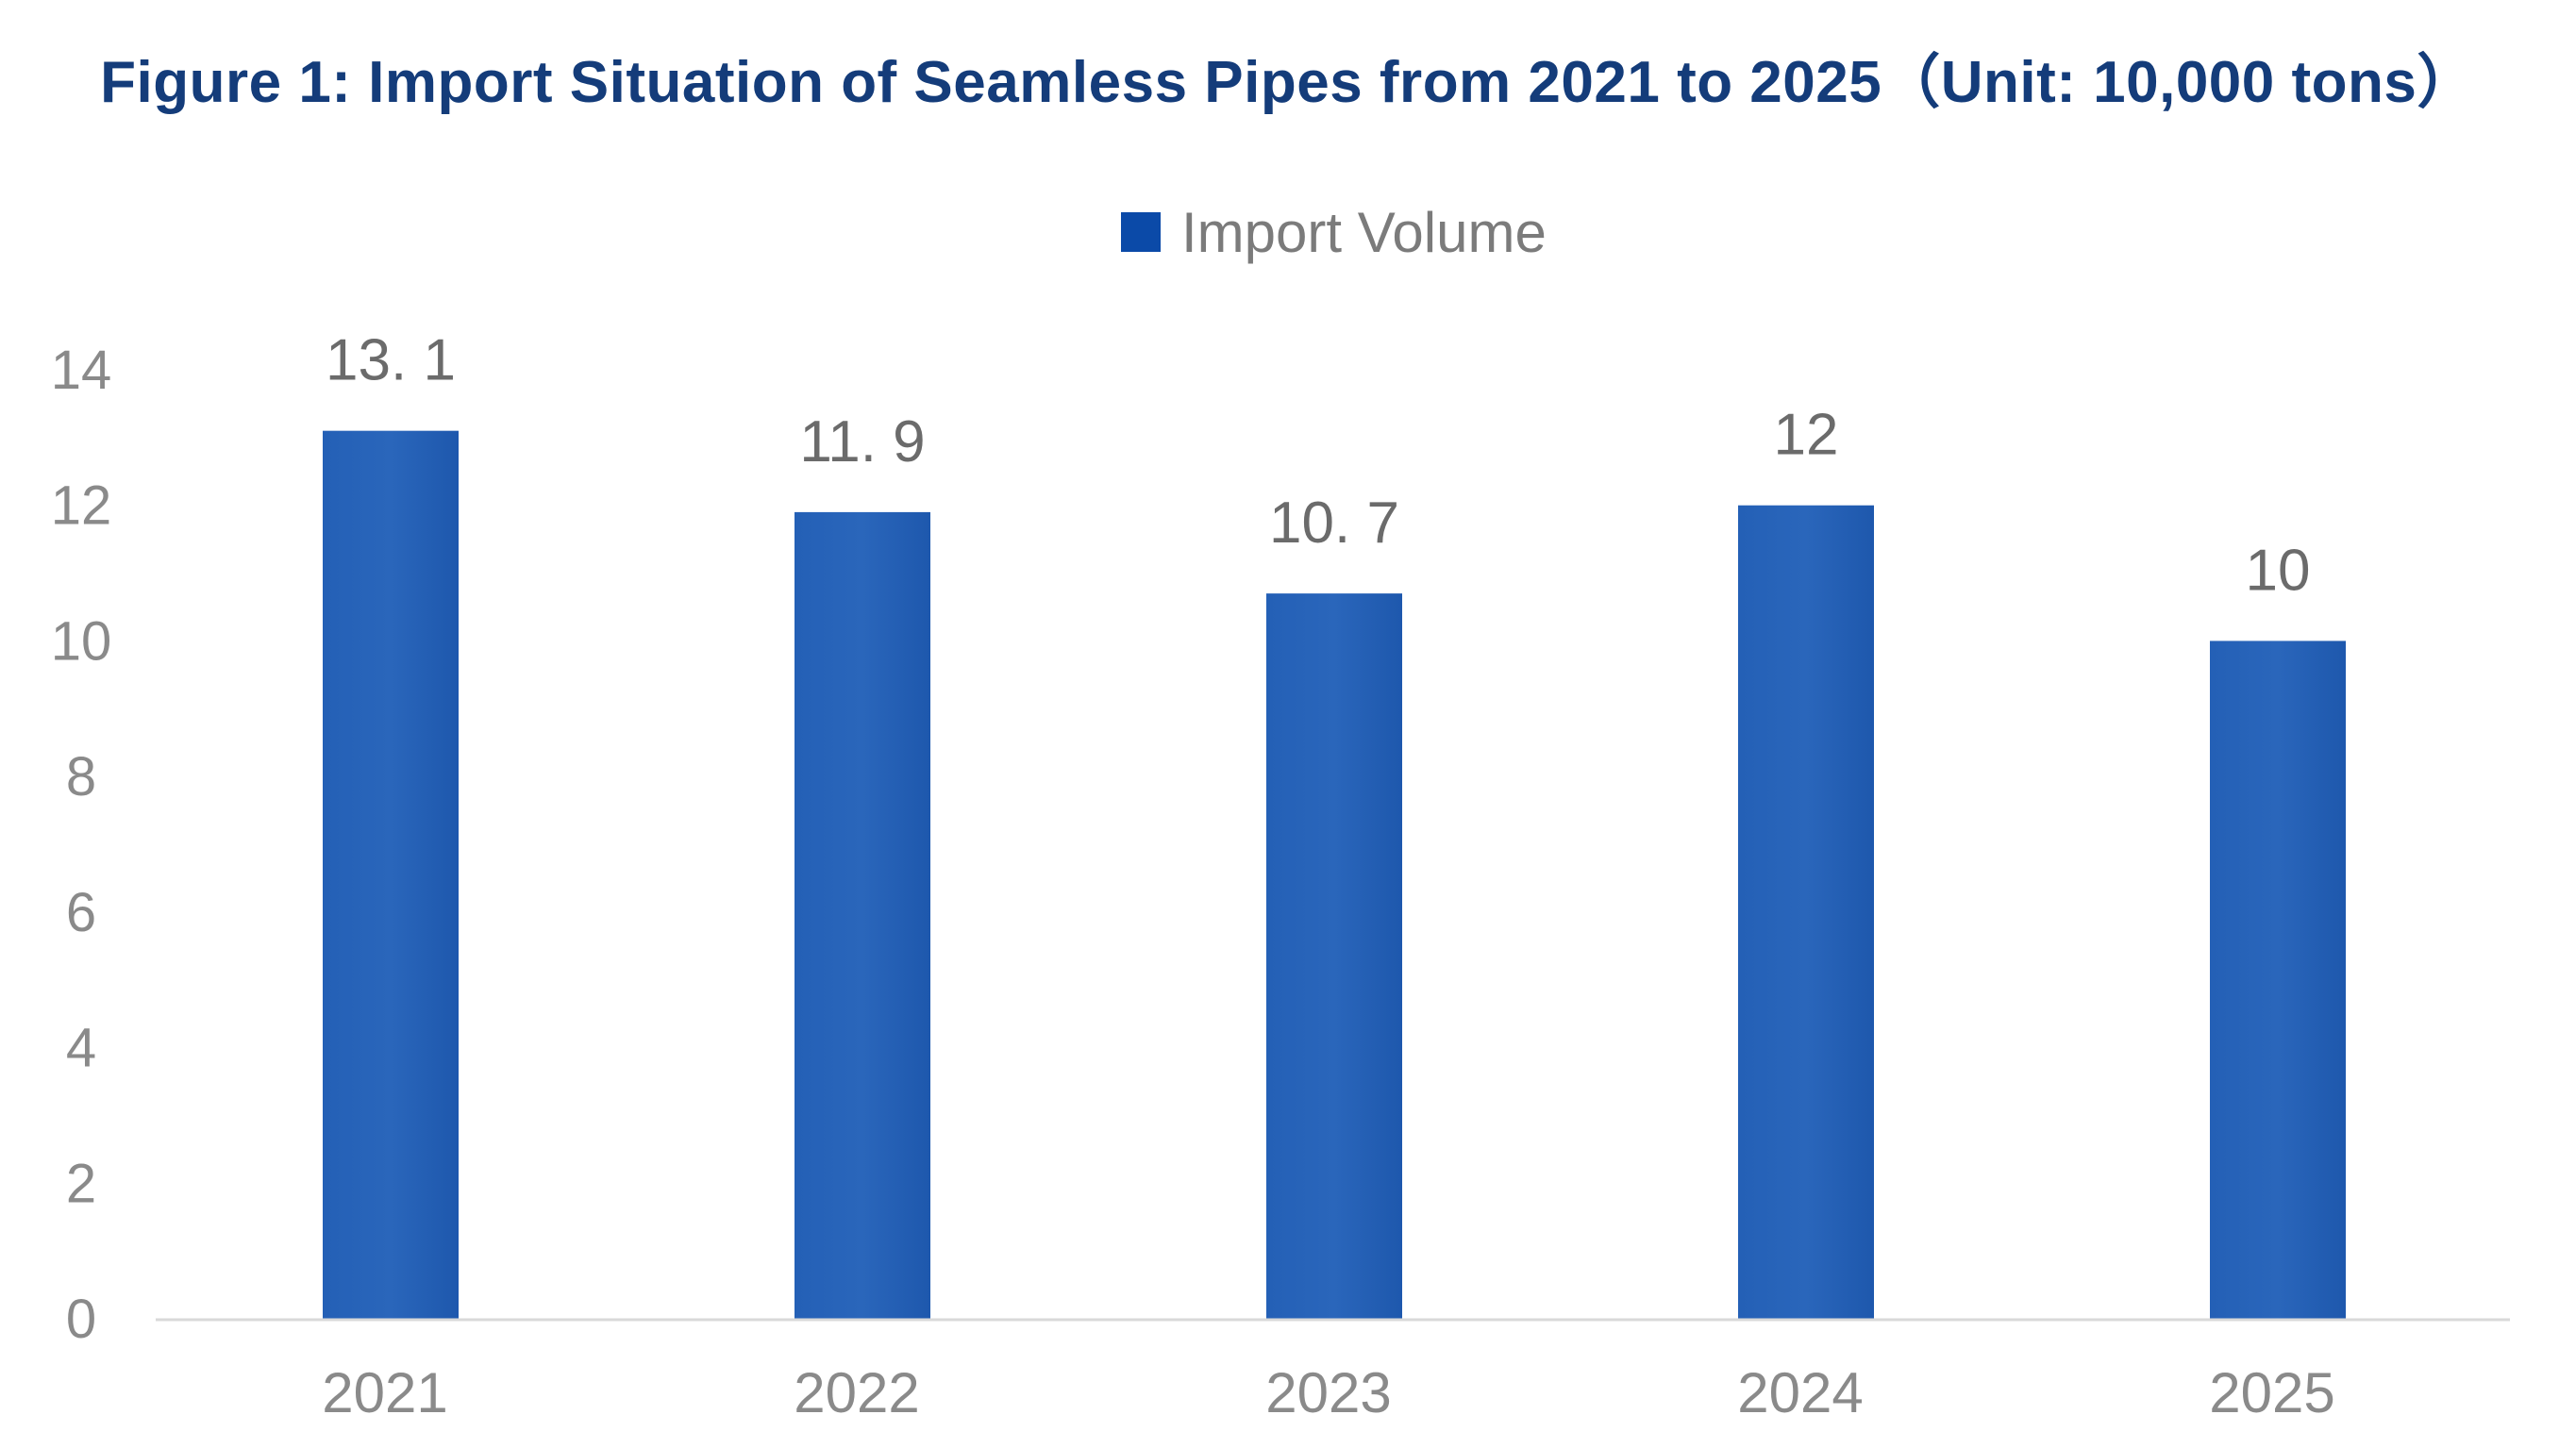 The width and height of the screenshot is (2576, 1448). Describe the element at coordinates (391, 360) in the screenshot. I see `data-label-2021: 13. 1` at that location.